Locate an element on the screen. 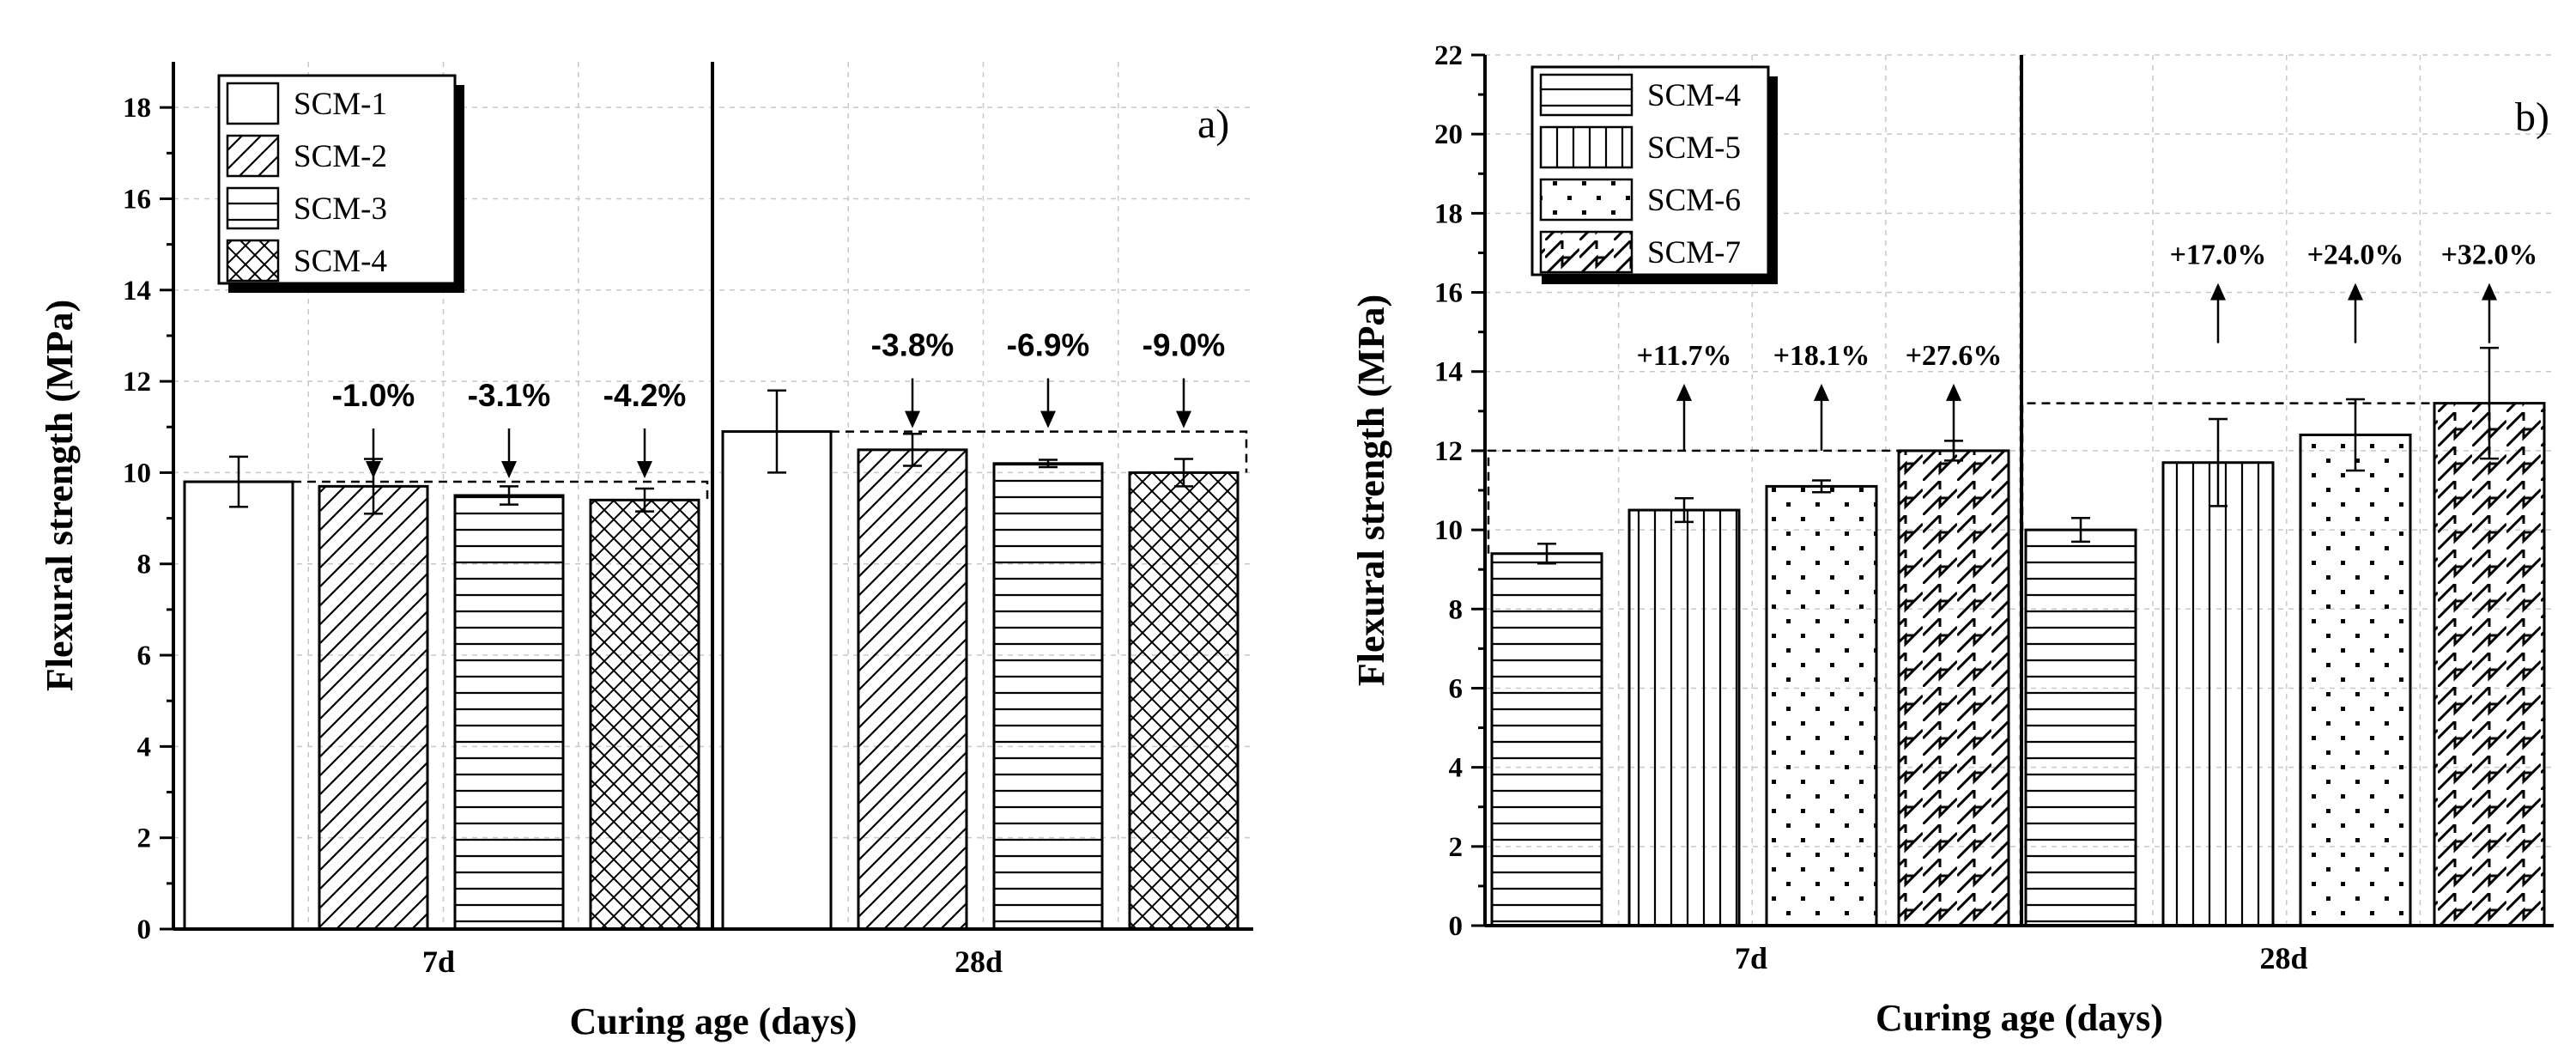 This screenshot has width=2576, height=1057. bar-scm-6-7d is located at coordinates (1821, 705).